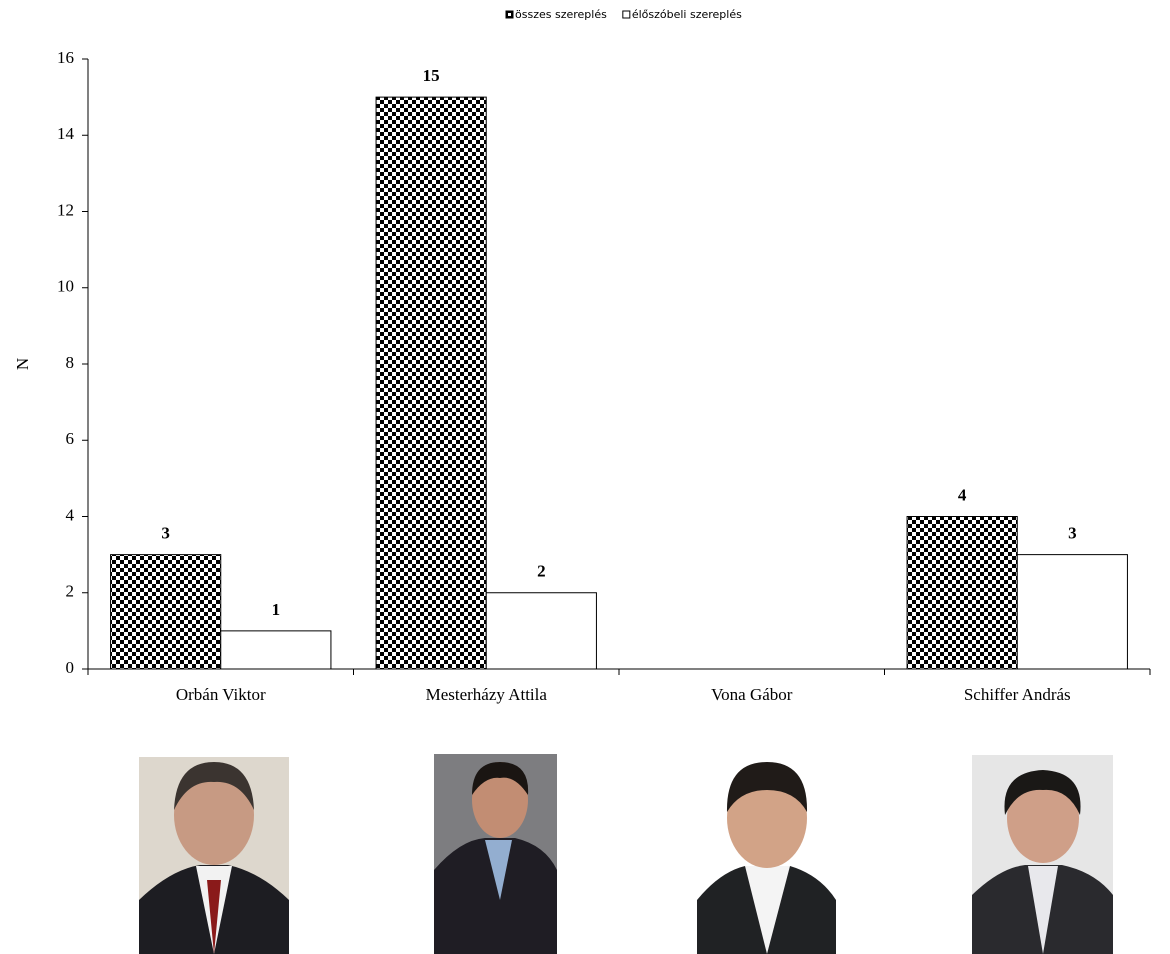 This screenshot has height=954, width=1170. I want to click on y-tick-label: 10, so click(65, 286).